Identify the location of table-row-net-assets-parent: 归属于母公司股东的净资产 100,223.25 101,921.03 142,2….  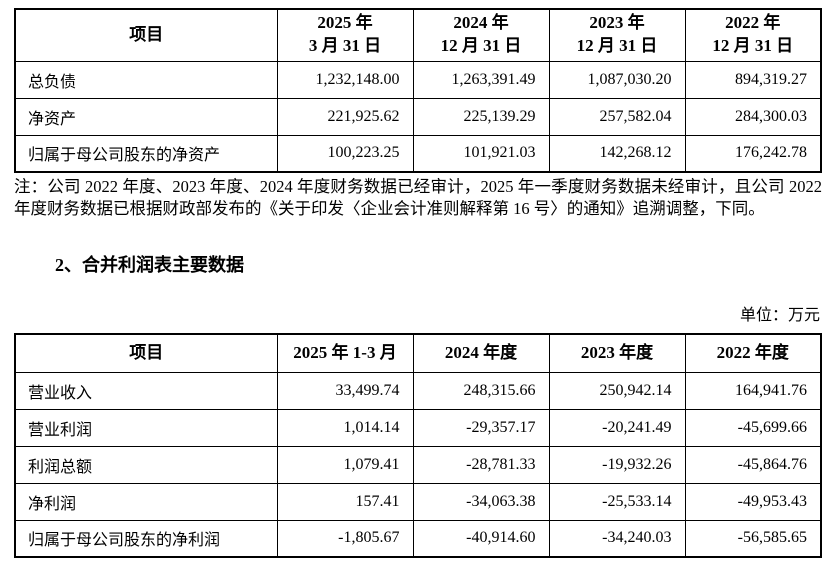
(418, 153).